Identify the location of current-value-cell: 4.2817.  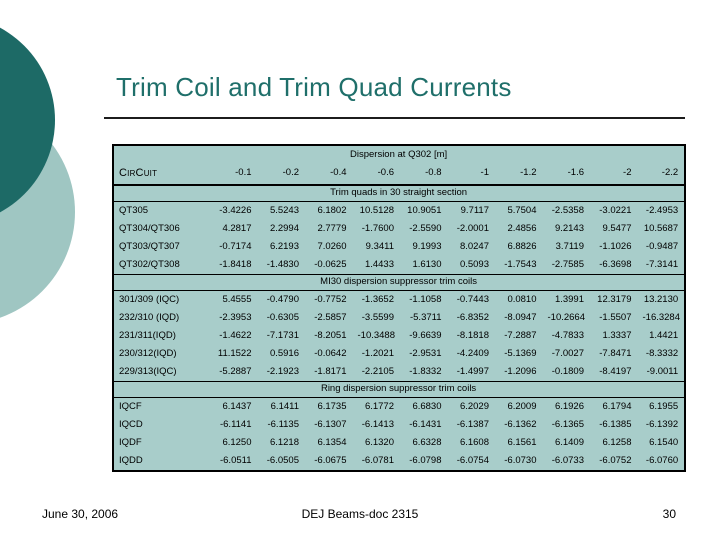
(237, 228).